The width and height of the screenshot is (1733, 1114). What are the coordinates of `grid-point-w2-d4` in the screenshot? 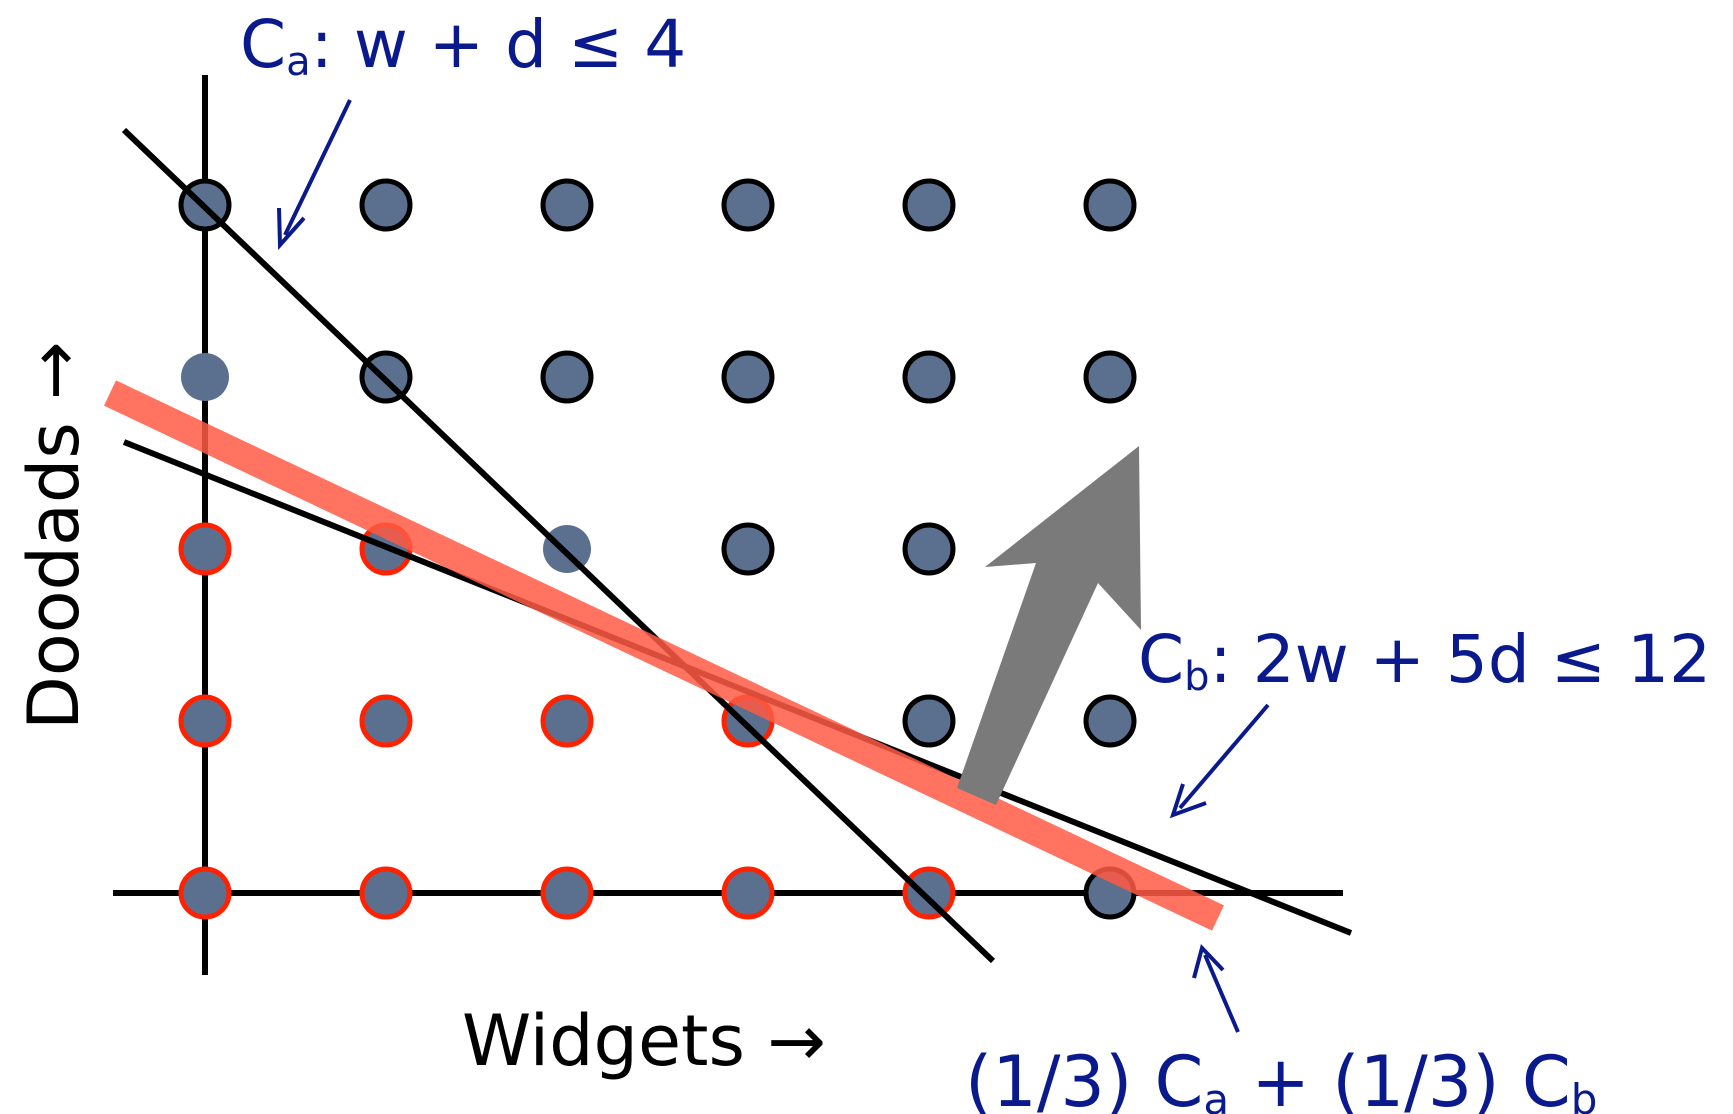 It's located at (567, 205).